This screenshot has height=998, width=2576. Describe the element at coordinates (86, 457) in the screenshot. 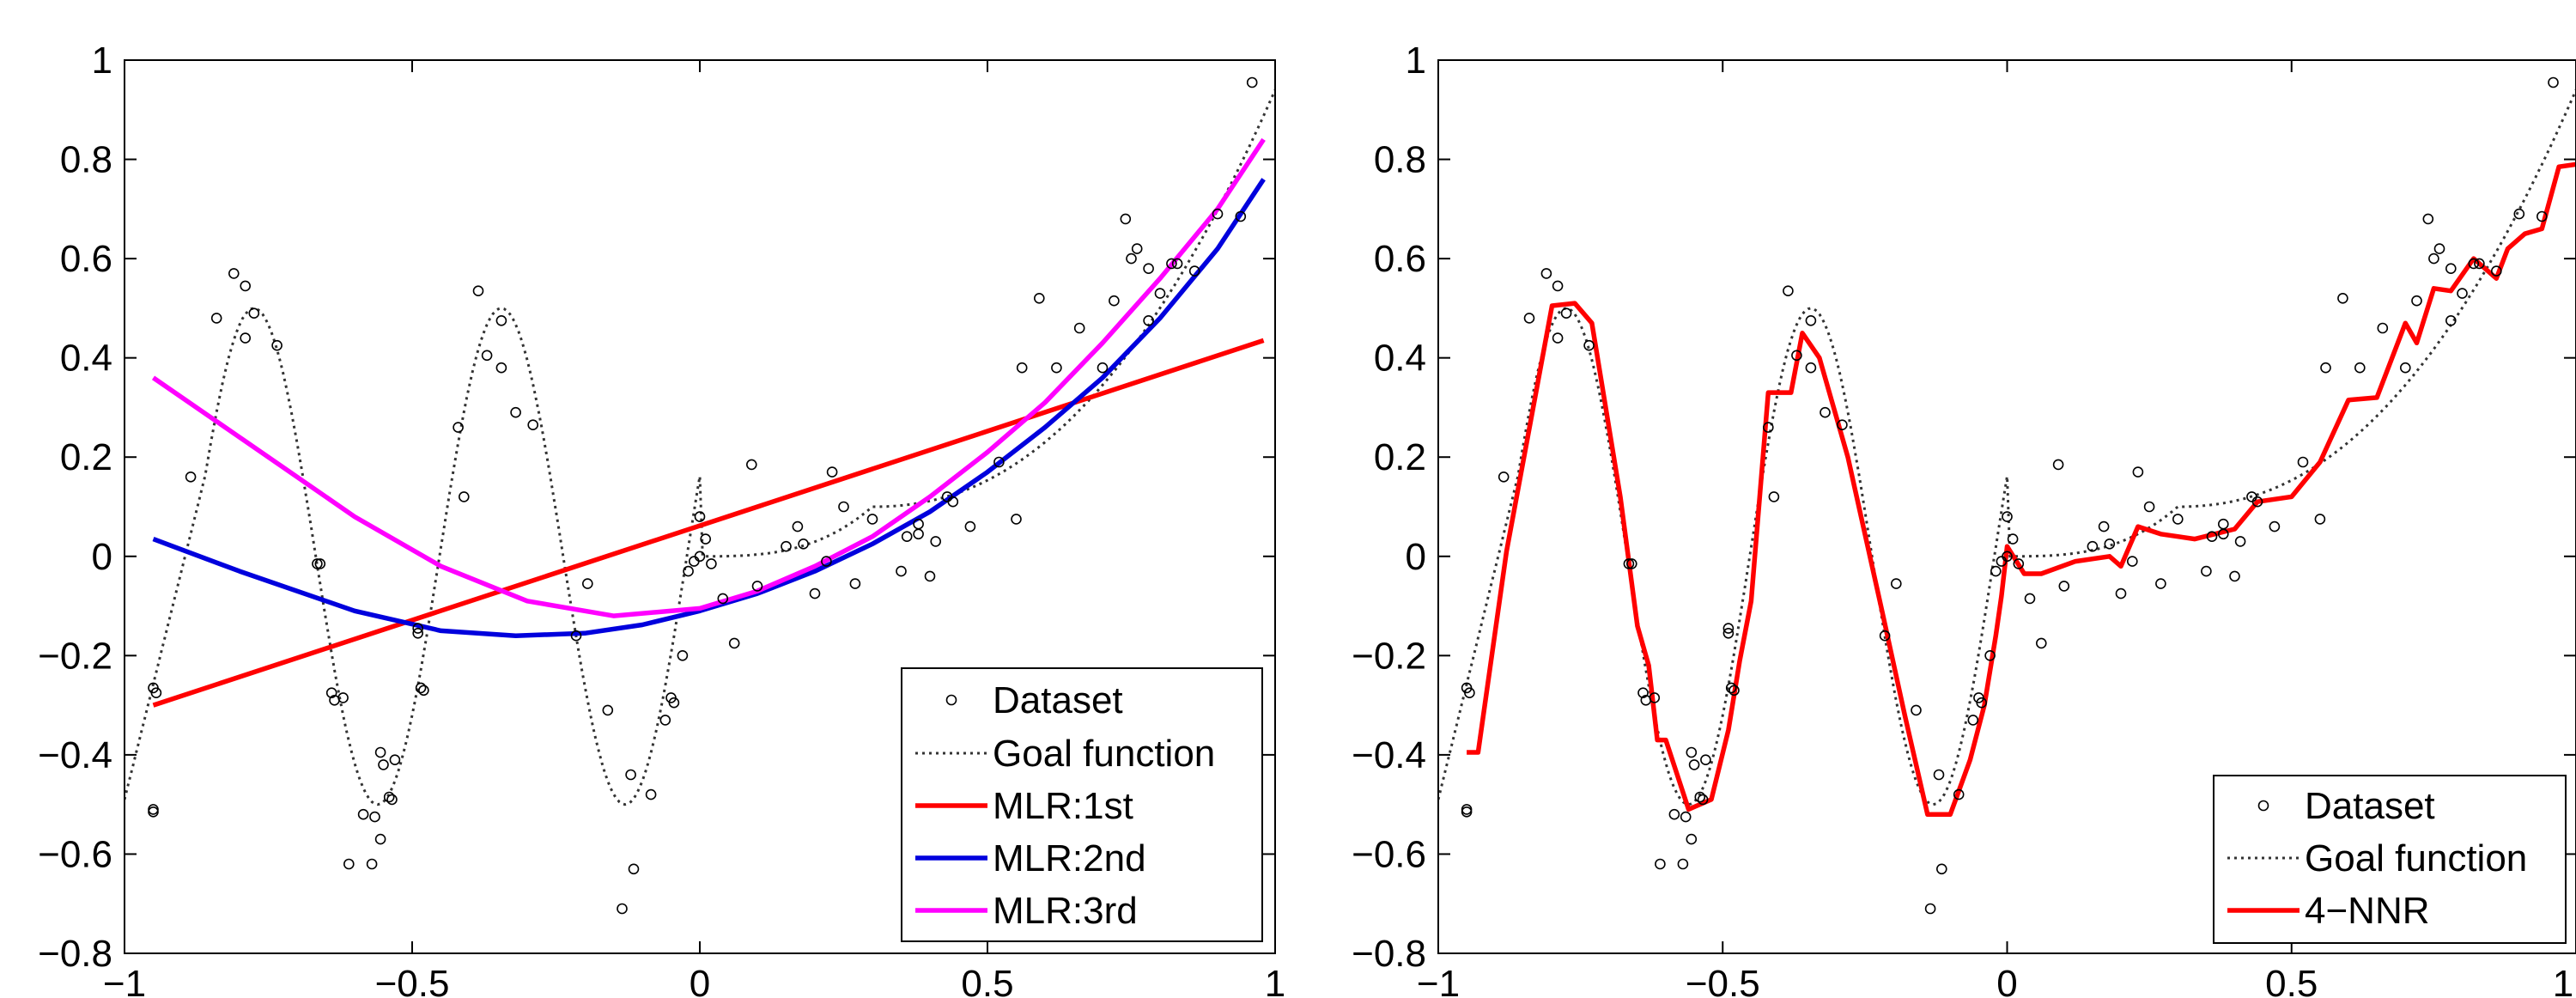

I see `y-tick-label: 0.2` at that location.